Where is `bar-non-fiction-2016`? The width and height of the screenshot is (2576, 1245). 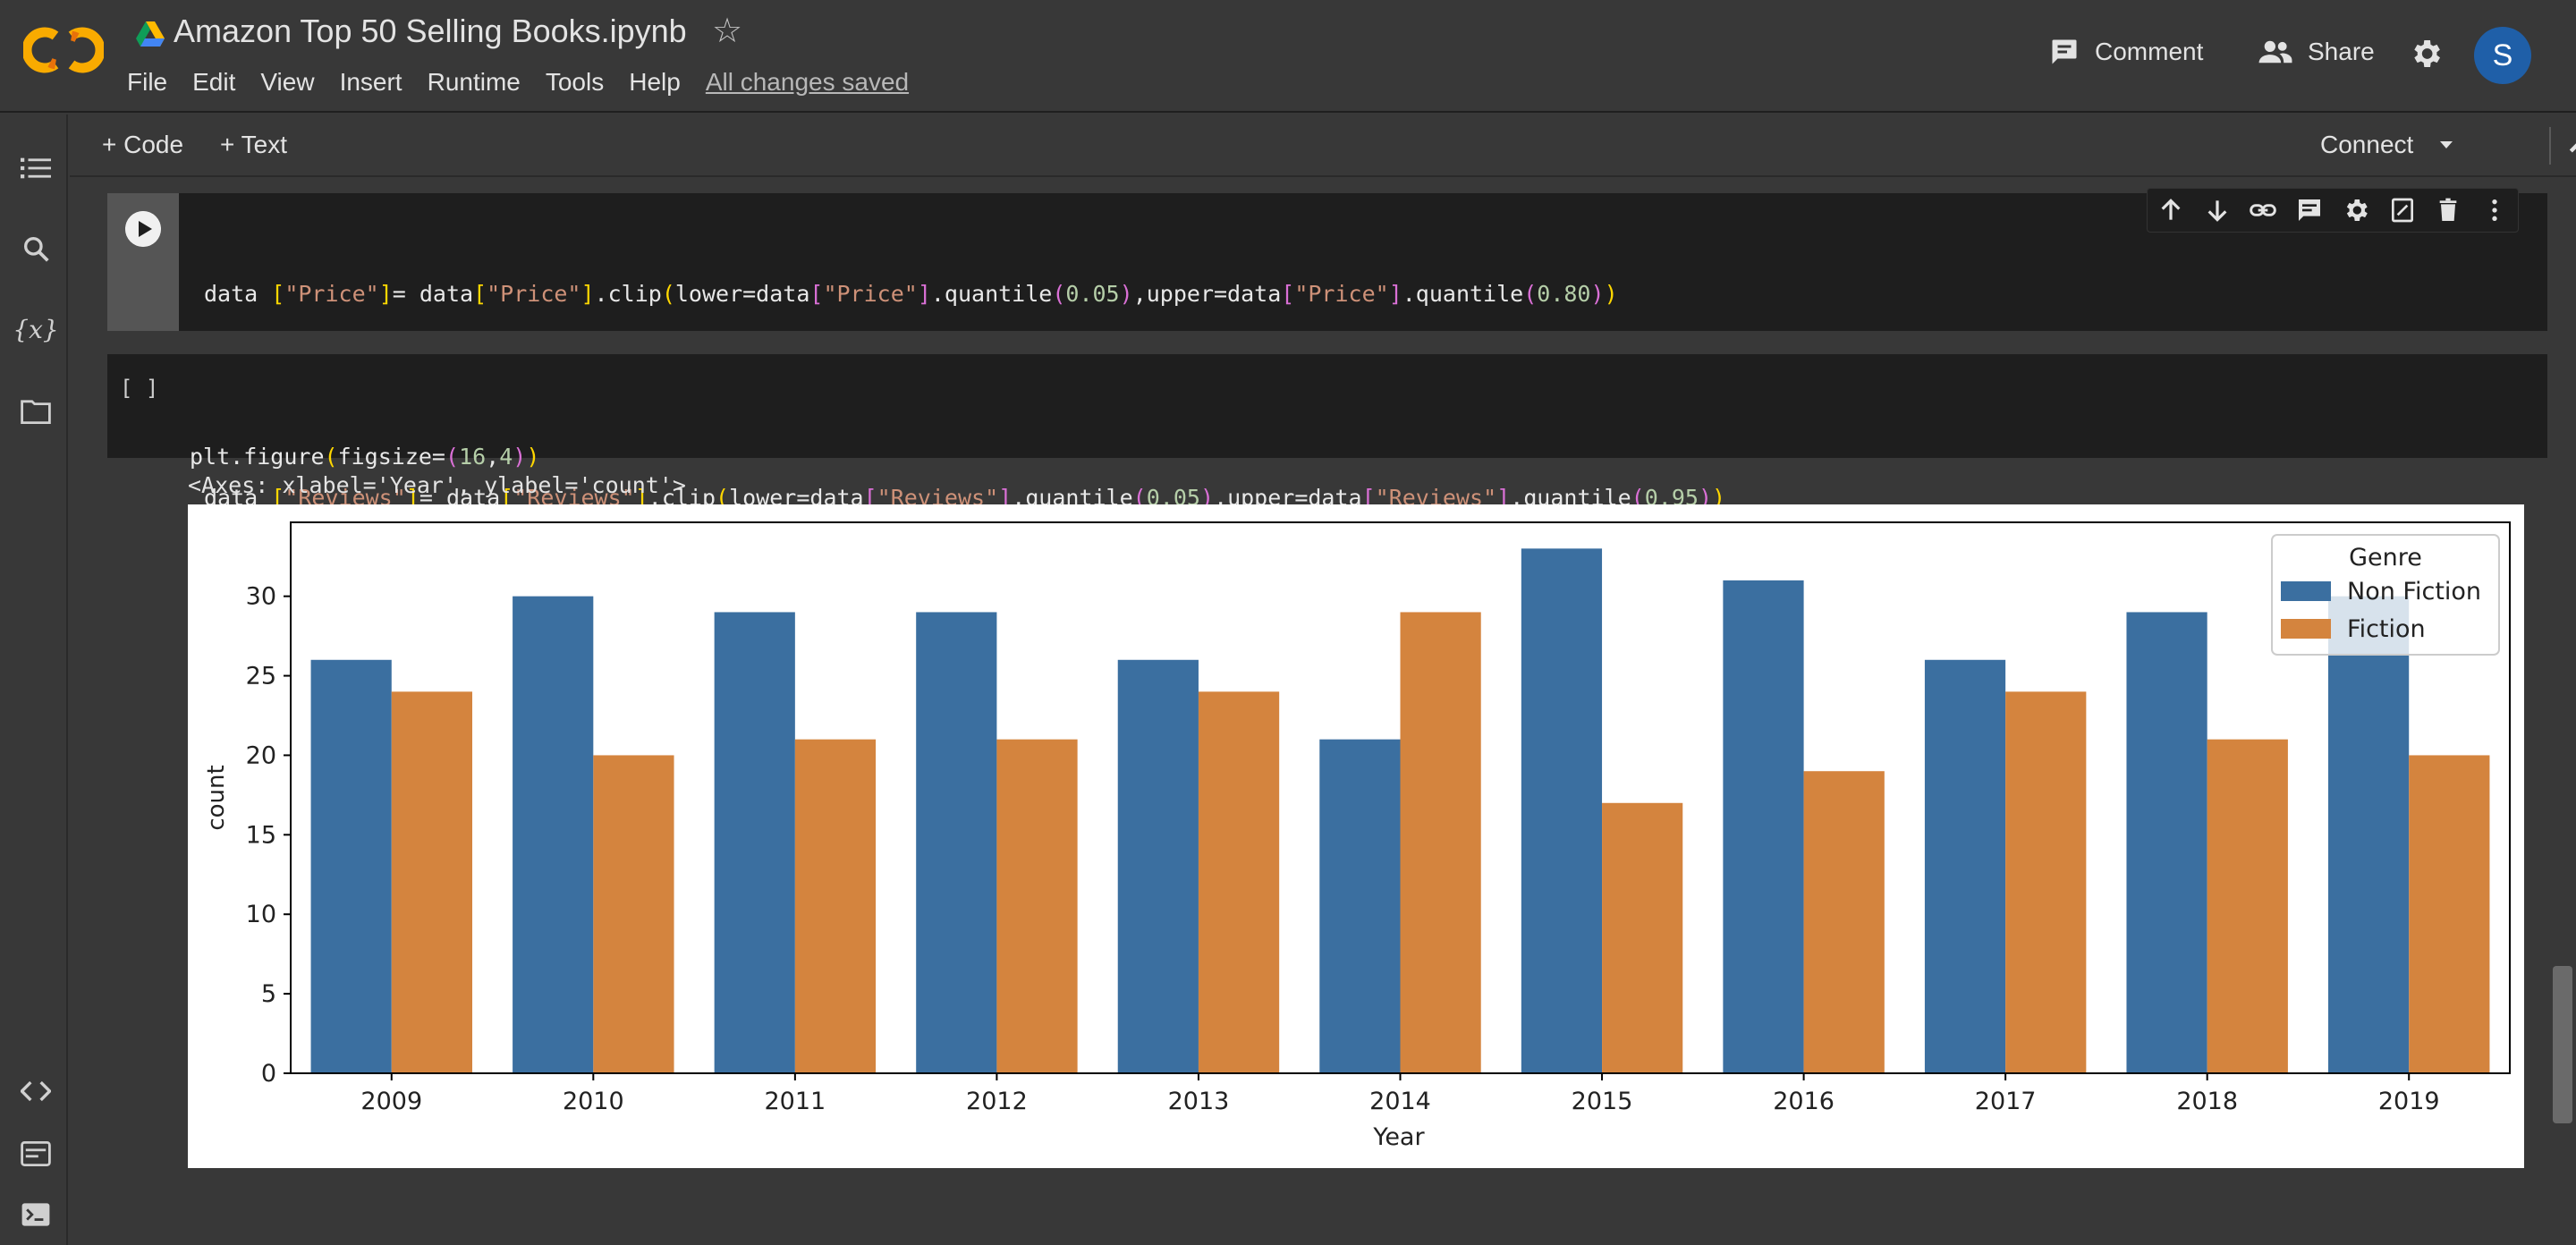 bar-non-fiction-2016 is located at coordinates (1763, 826).